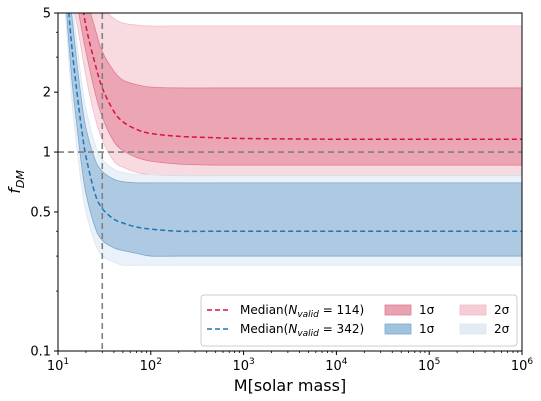 The height and width of the screenshot is (401, 541). Describe the element at coordinates (302, 311) in the screenshot. I see `red-median-legend-label: Median(Nvalid = 114)` at that location.